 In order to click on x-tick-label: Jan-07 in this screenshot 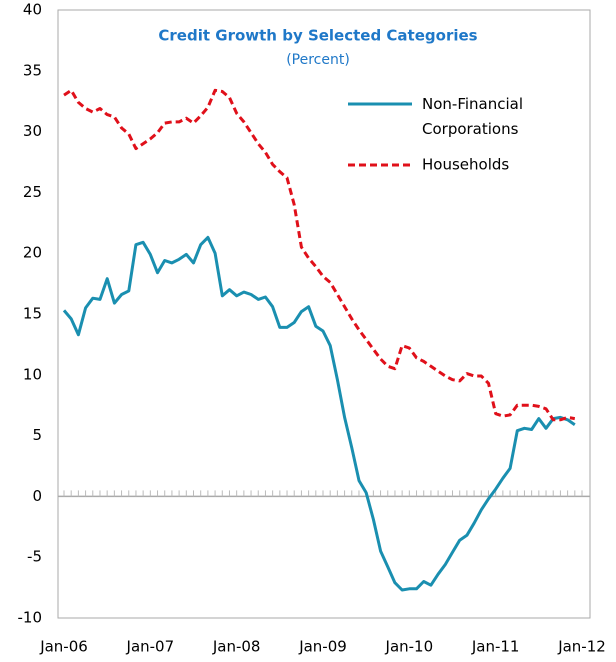, I will do `click(150, 647)`.